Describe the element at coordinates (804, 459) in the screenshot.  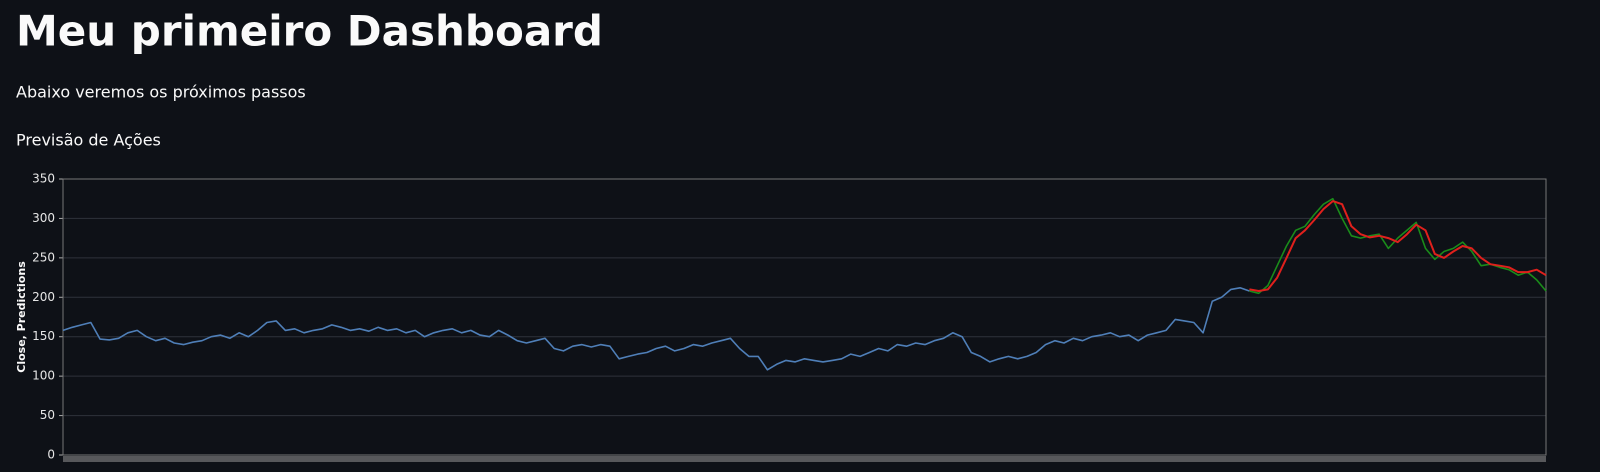
I see `x-axis-ticks` at that location.